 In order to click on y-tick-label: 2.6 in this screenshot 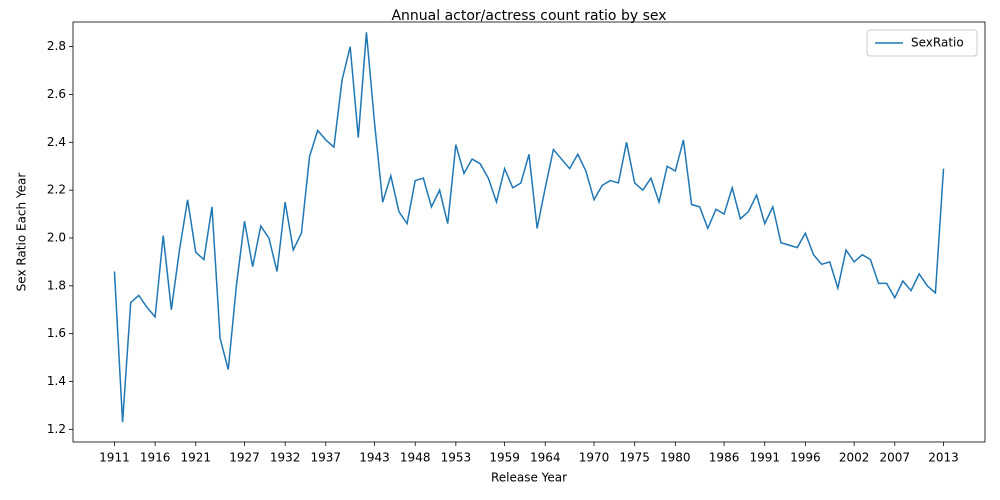, I will do `click(56, 94)`.